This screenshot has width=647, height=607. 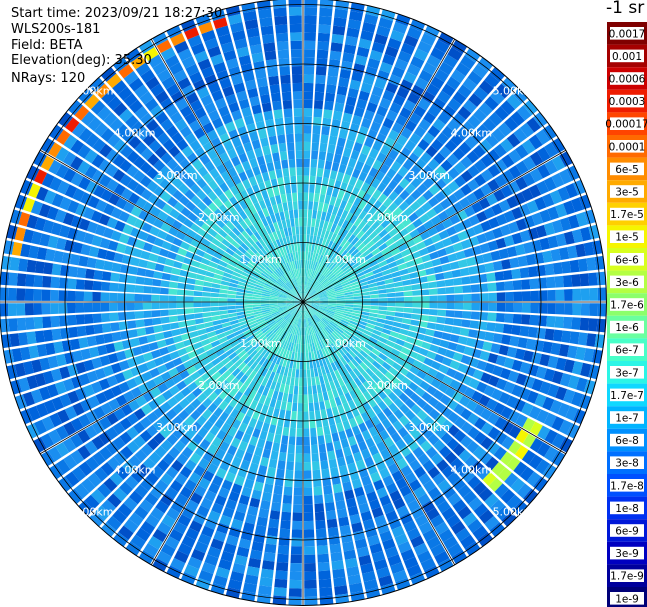 What do you see at coordinates (627, 577) in the screenshot?
I see `colorbar-tick-label: 1.7e-9` at bounding box center [627, 577].